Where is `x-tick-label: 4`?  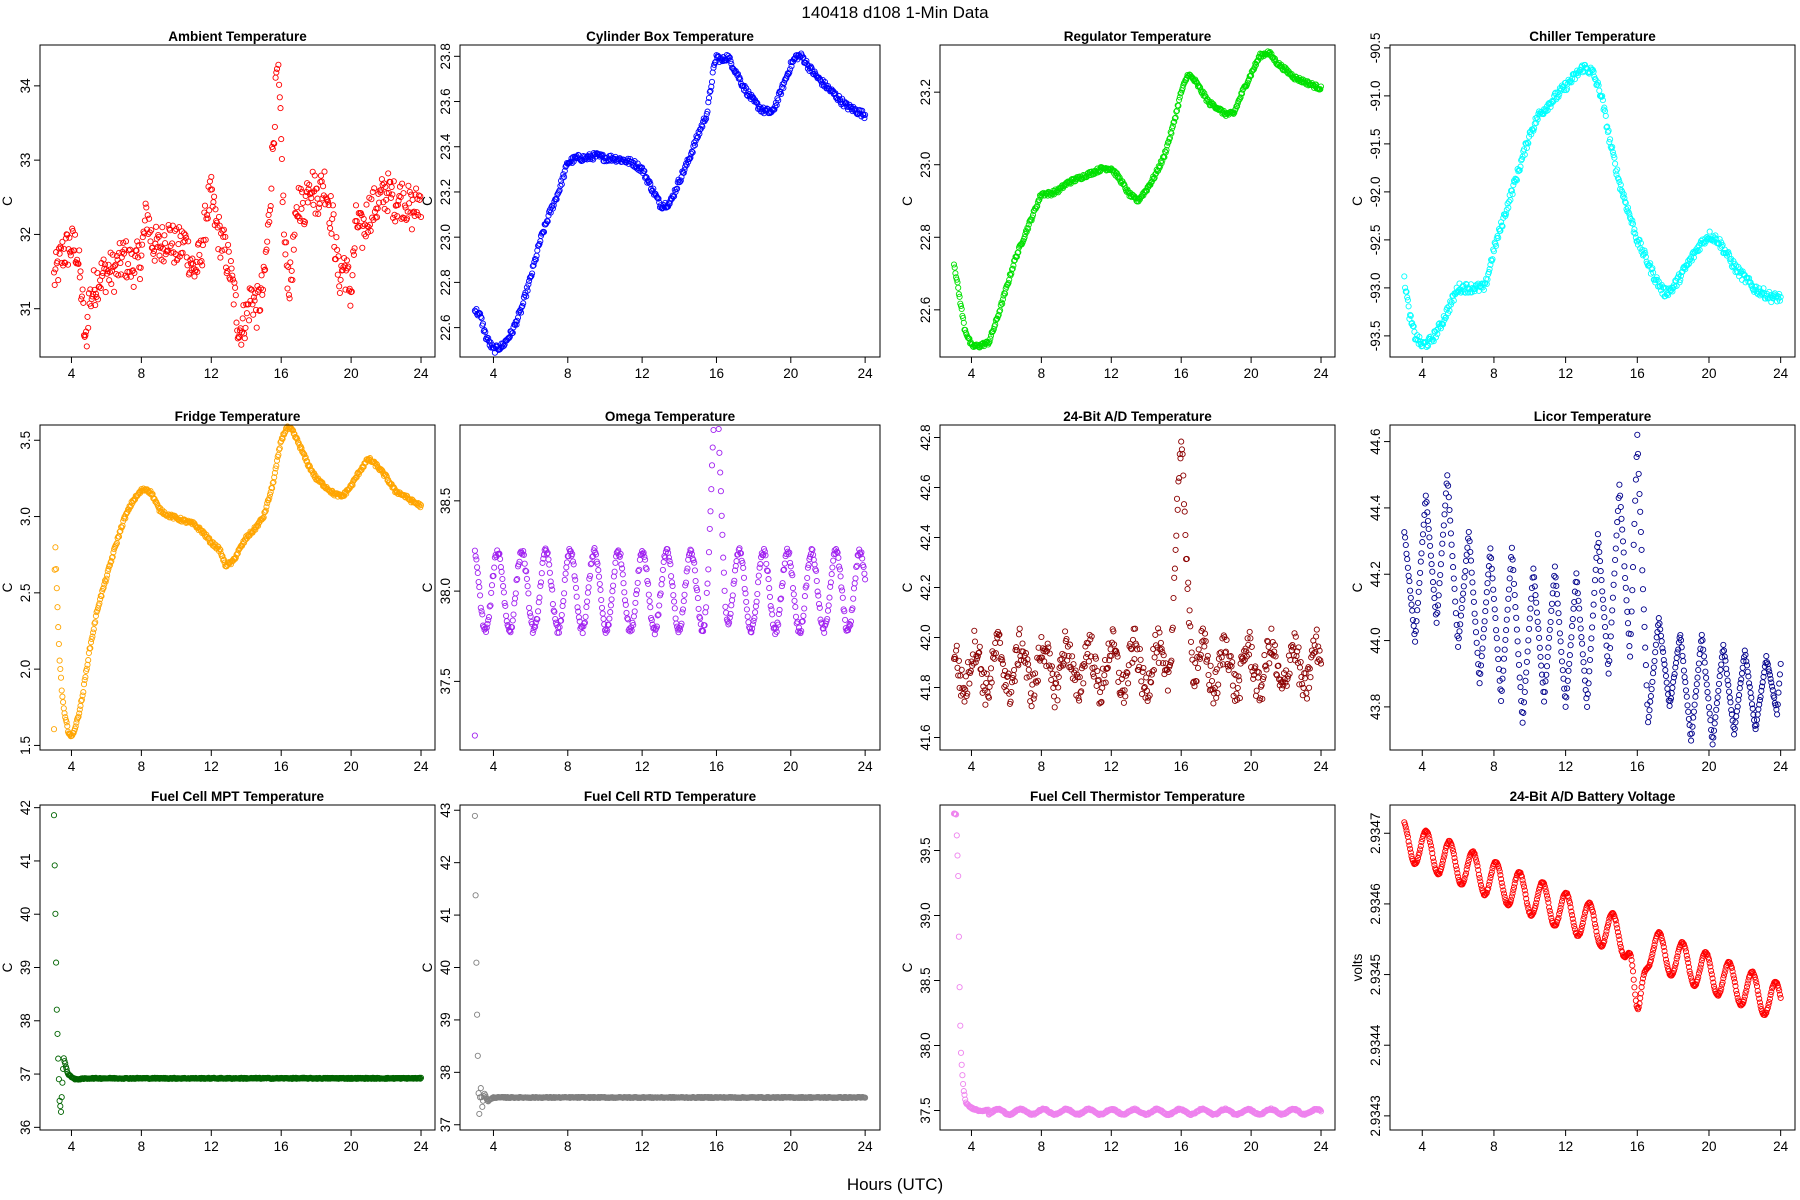 x-tick-label: 4 is located at coordinates (494, 766).